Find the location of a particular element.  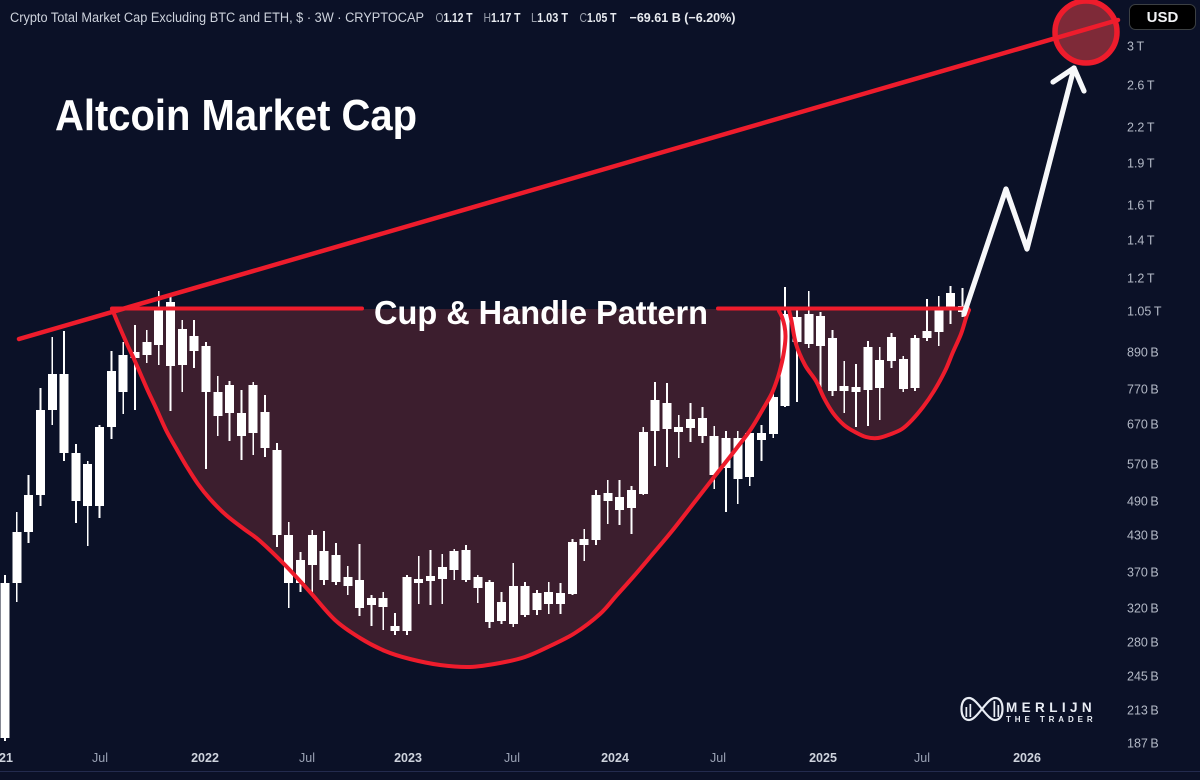

svg-text: 2025 is located at coordinates (823, 758).